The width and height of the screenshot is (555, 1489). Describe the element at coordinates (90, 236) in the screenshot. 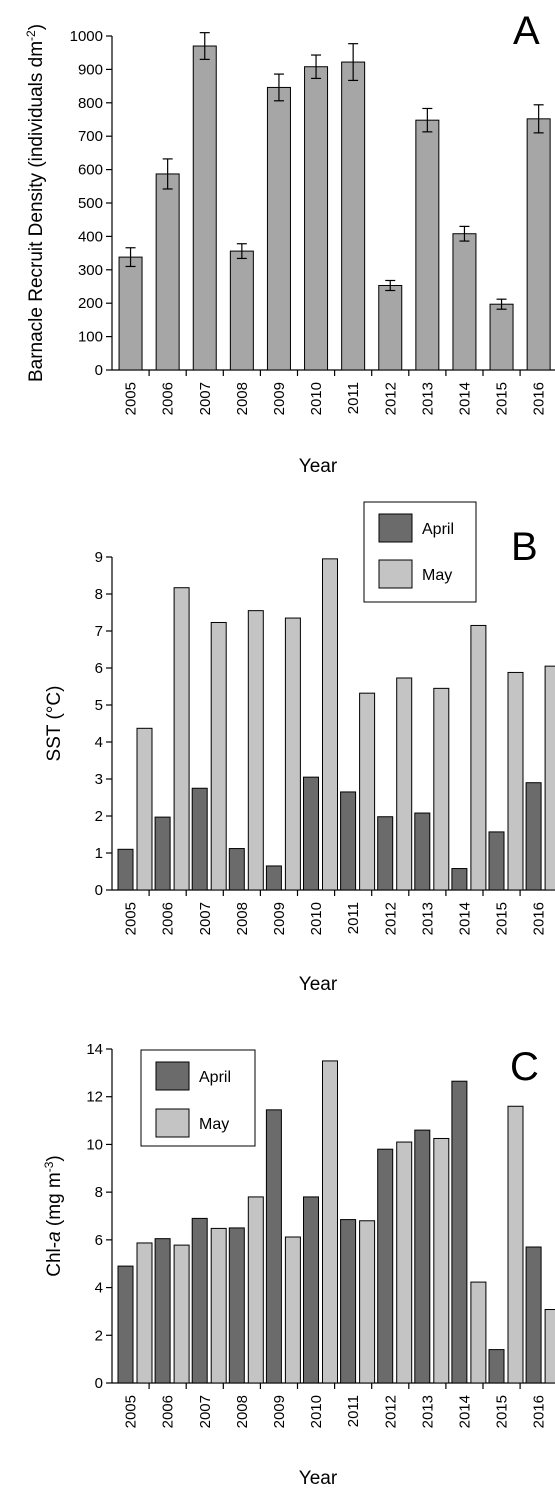

I see `y-tick-label: 400` at that location.